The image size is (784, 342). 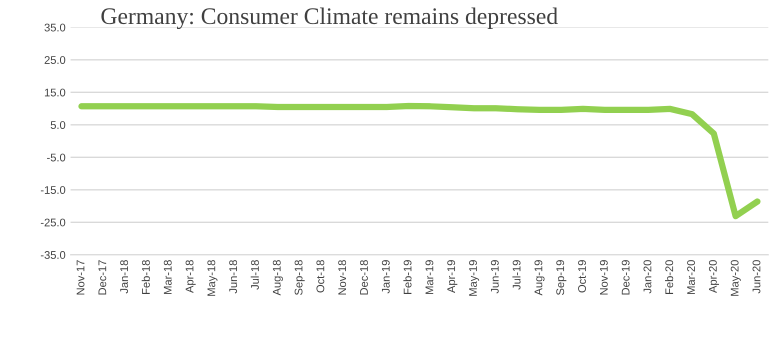 What do you see at coordinates (407, 277) in the screenshot?
I see `x-tick-label: Feb-19` at bounding box center [407, 277].